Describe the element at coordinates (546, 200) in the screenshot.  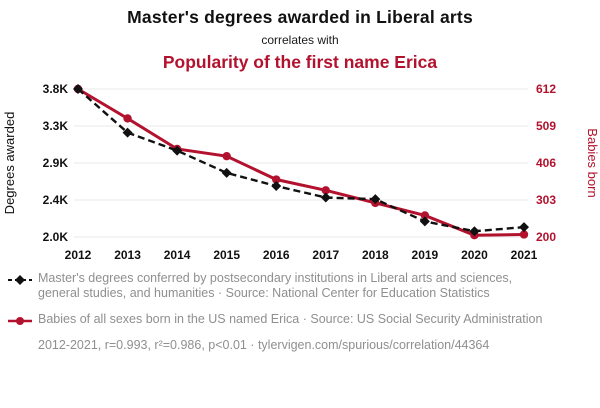
I see `right-axis-tick: 303` at that location.